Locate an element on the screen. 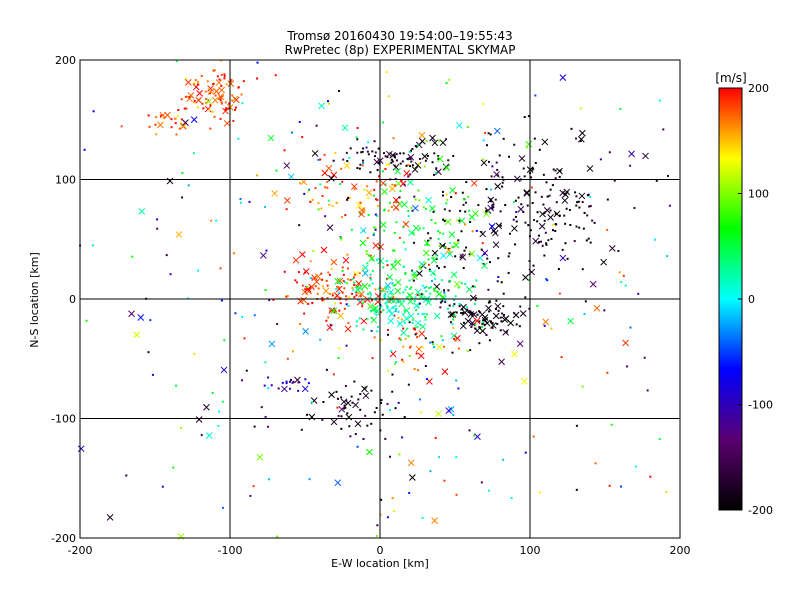 The width and height of the screenshot is (800, 600). x-tick-label: 0 is located at coordinates (380, 550).